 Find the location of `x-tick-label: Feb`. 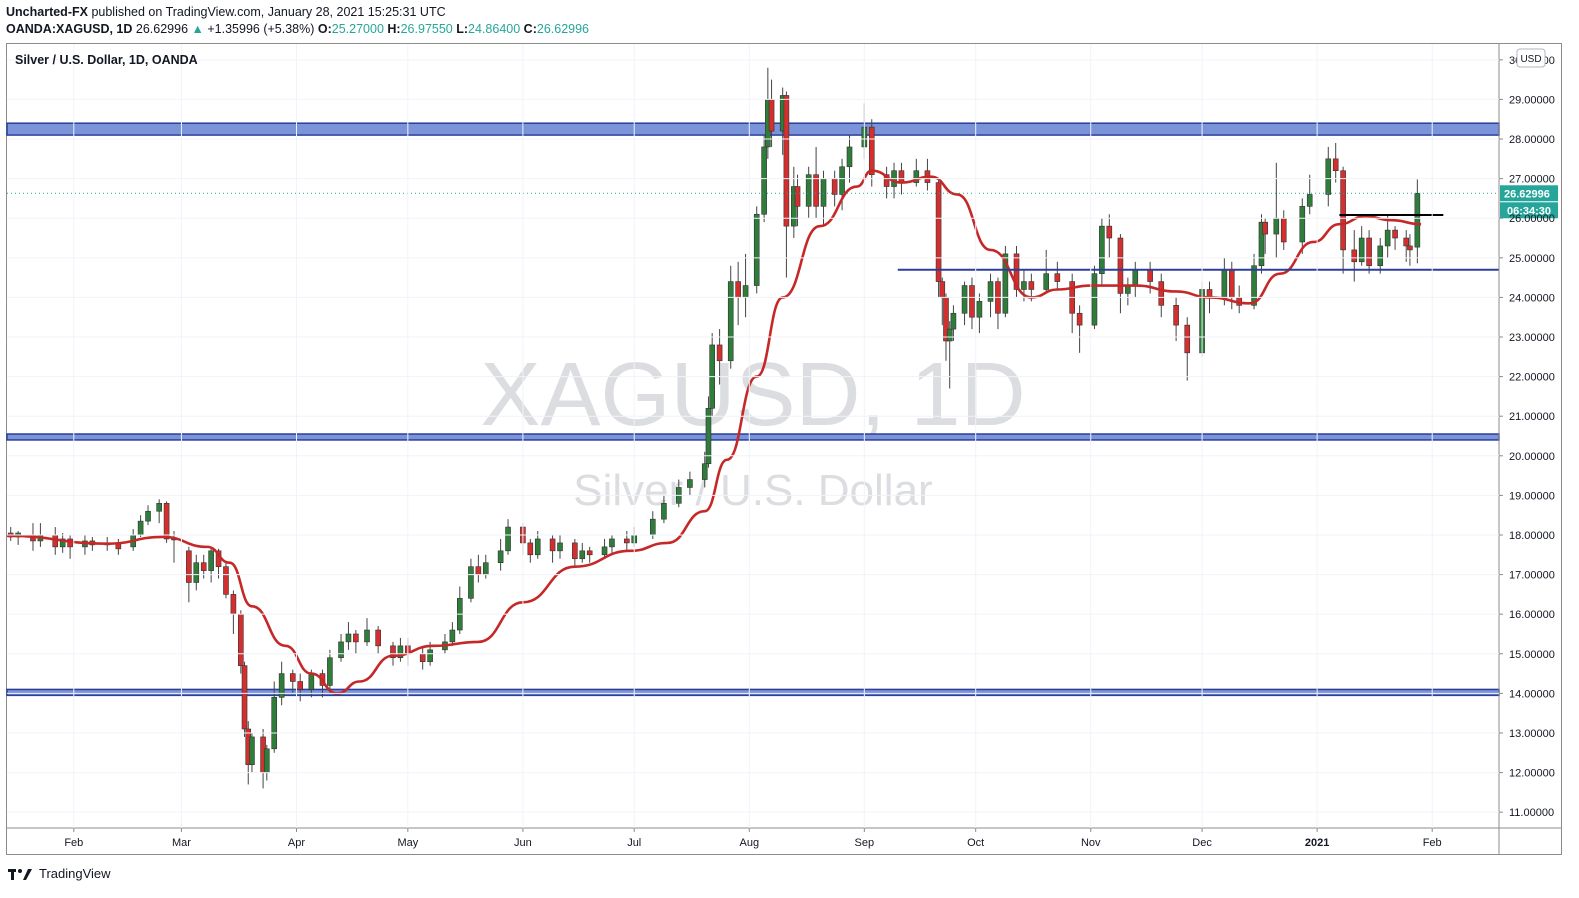

x-tick-label: Feb is located at coordinates (73, 843).